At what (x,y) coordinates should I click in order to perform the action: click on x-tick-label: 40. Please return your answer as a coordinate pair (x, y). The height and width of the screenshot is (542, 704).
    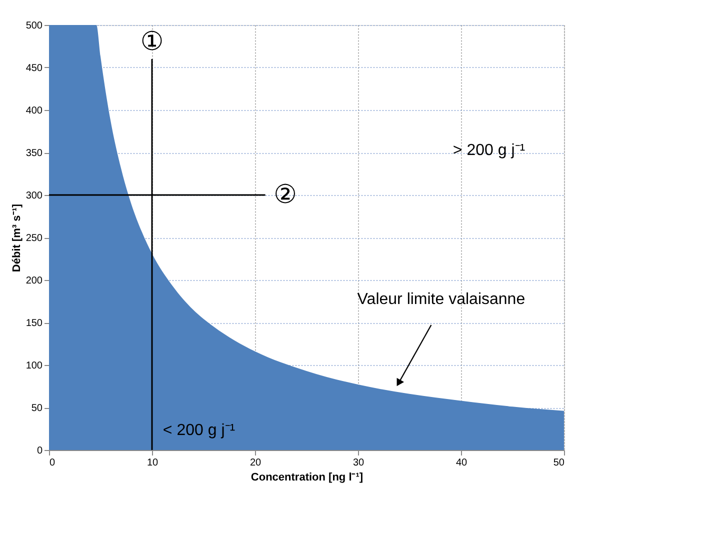
    Looking at the image, I should click on (462, 463).